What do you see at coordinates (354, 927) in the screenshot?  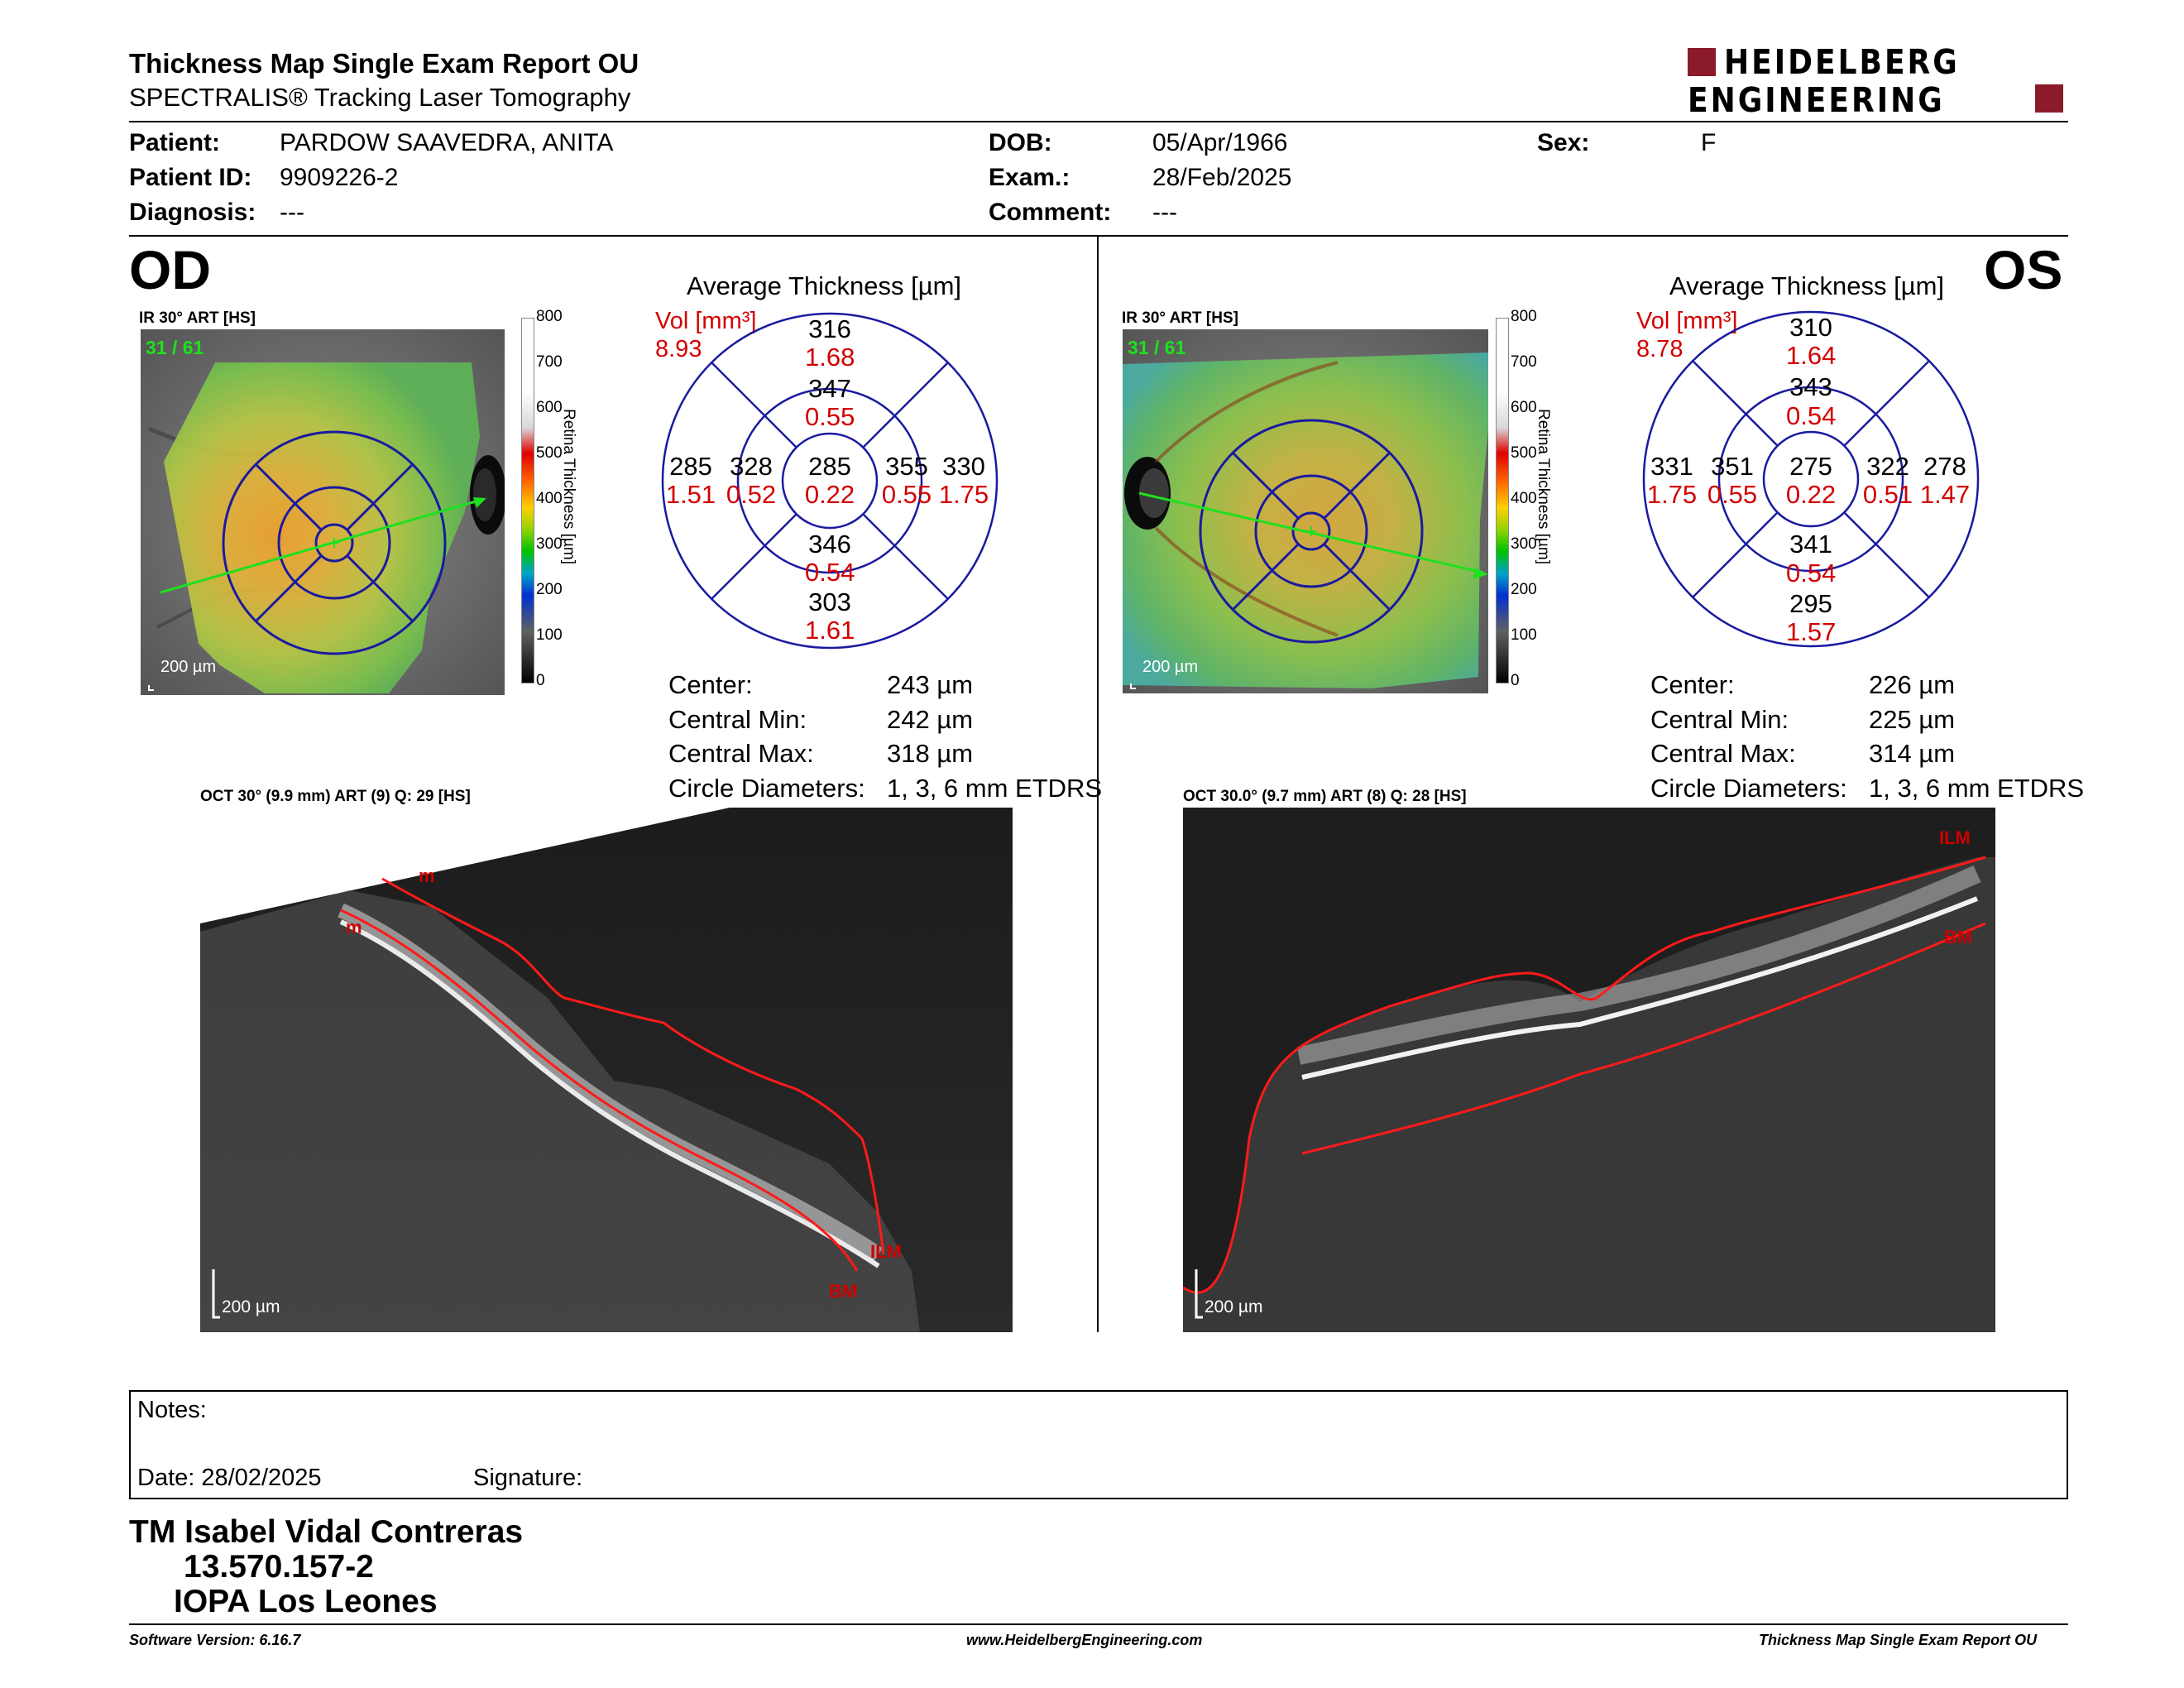 I see `od-oct-m2: m` at bounding box center [354, 927].